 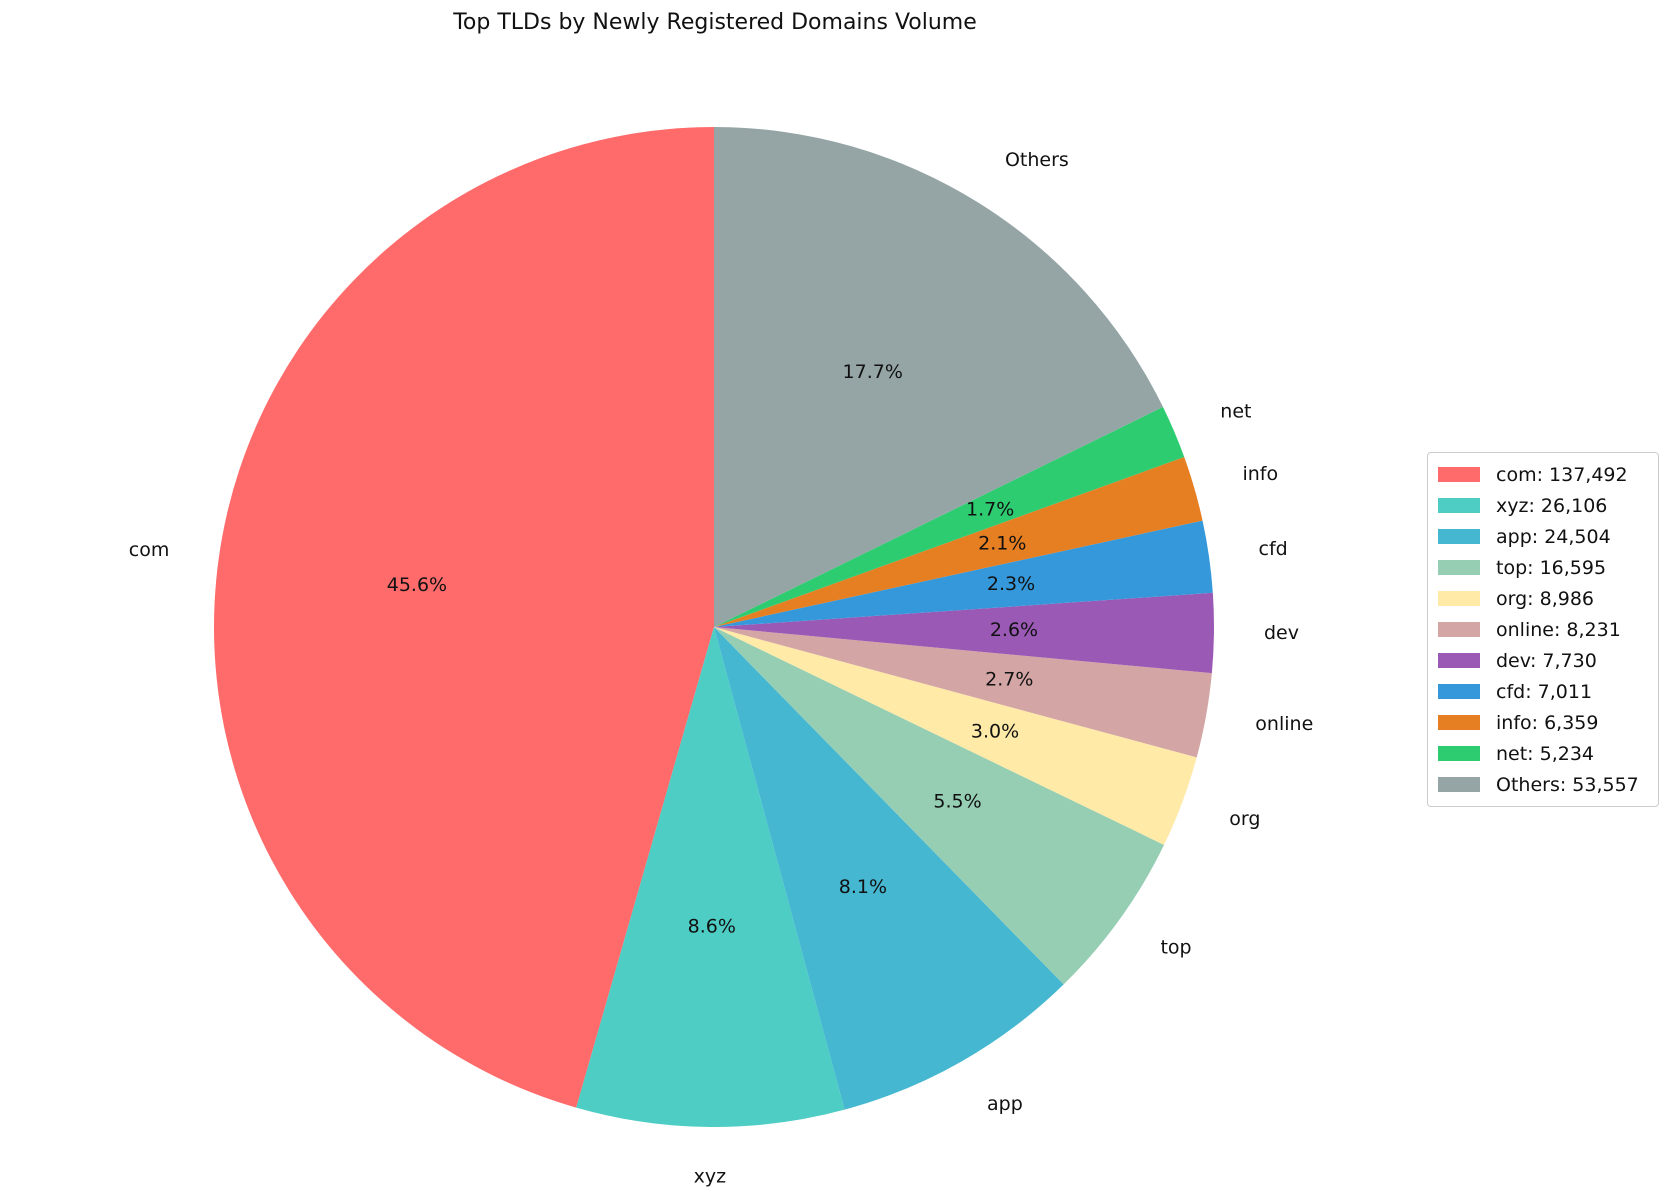 I want to click on slice-percent-xyz: 8.6%, so click(x=712, y=926).